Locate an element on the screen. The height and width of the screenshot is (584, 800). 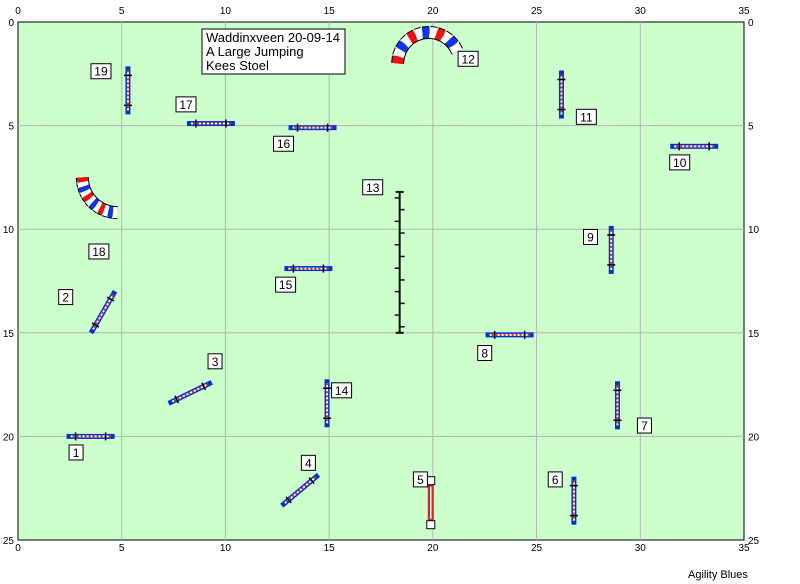
x-tick-label-top: 0 is located at coordinates (18, 11).